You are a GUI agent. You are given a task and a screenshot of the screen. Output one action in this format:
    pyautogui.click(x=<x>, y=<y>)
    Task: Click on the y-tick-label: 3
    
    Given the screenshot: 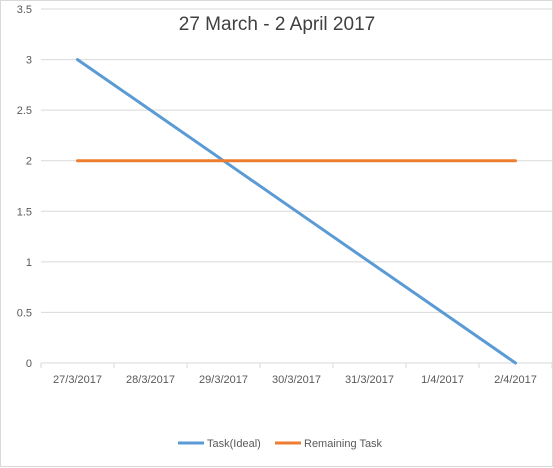 What is the action you would take?
    pyautogui.click(x=29, y=61)
    